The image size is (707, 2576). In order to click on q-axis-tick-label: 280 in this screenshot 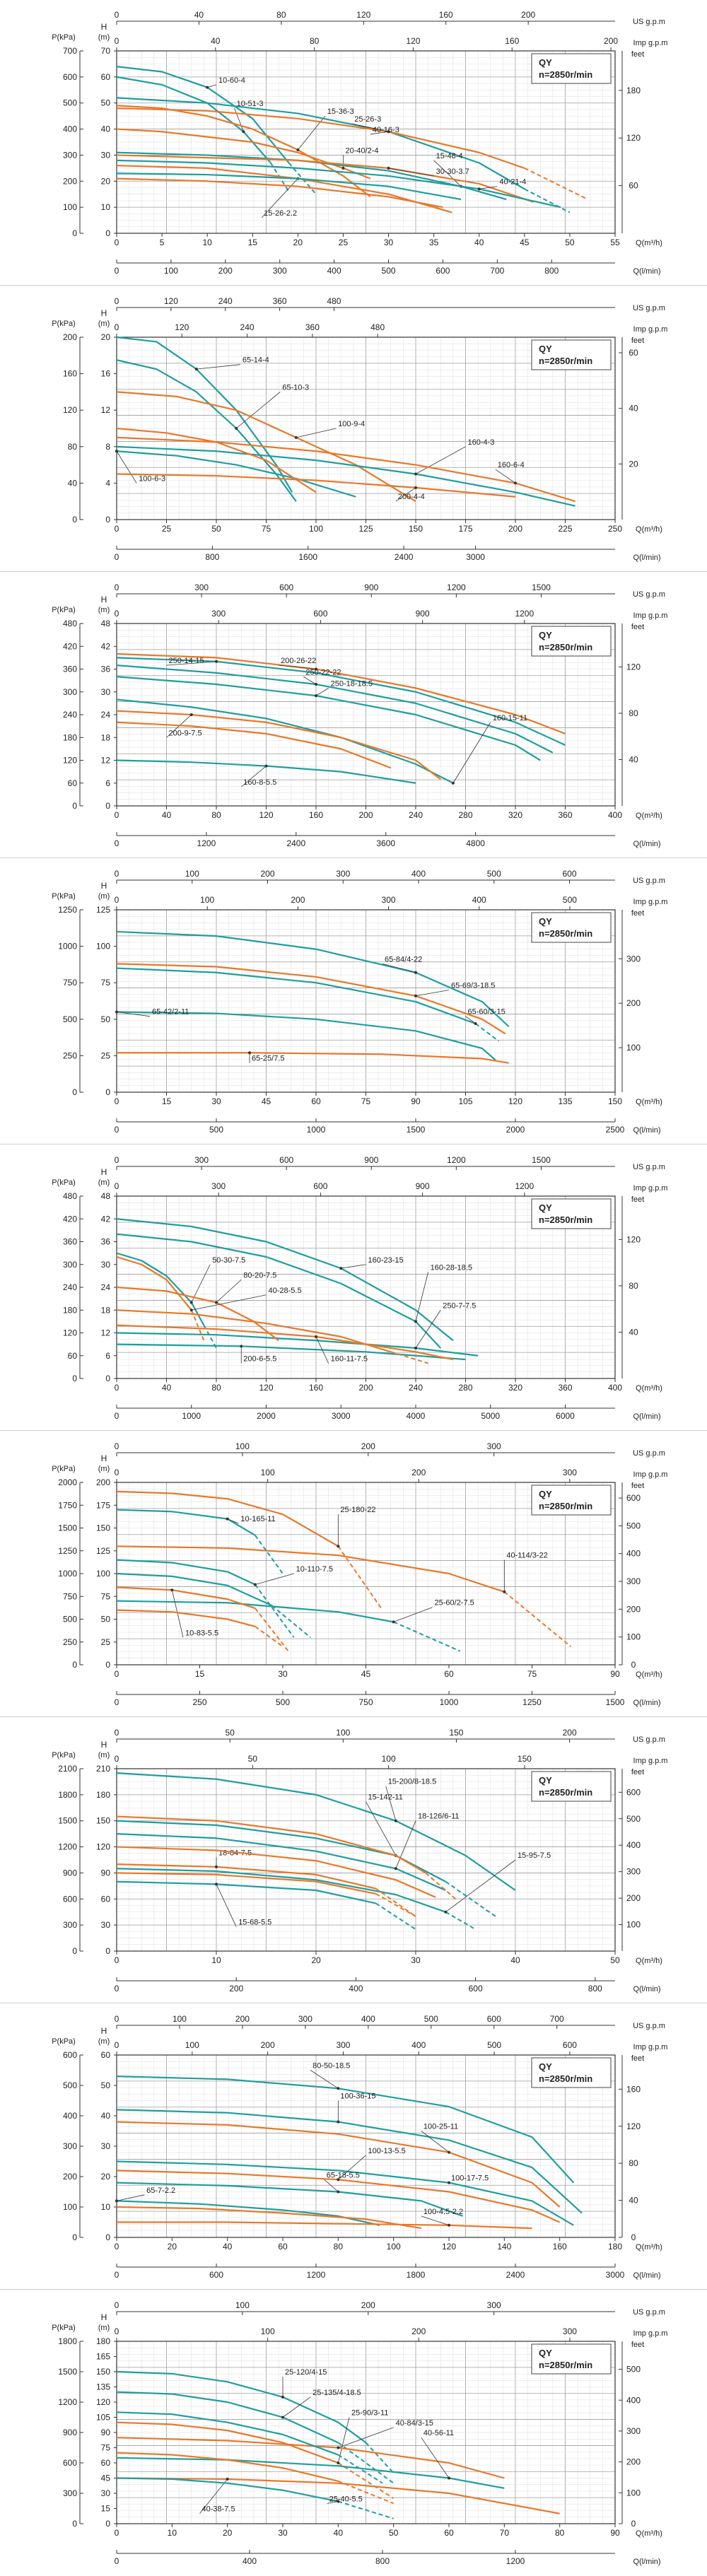, I will do `click(465, 1388)`.